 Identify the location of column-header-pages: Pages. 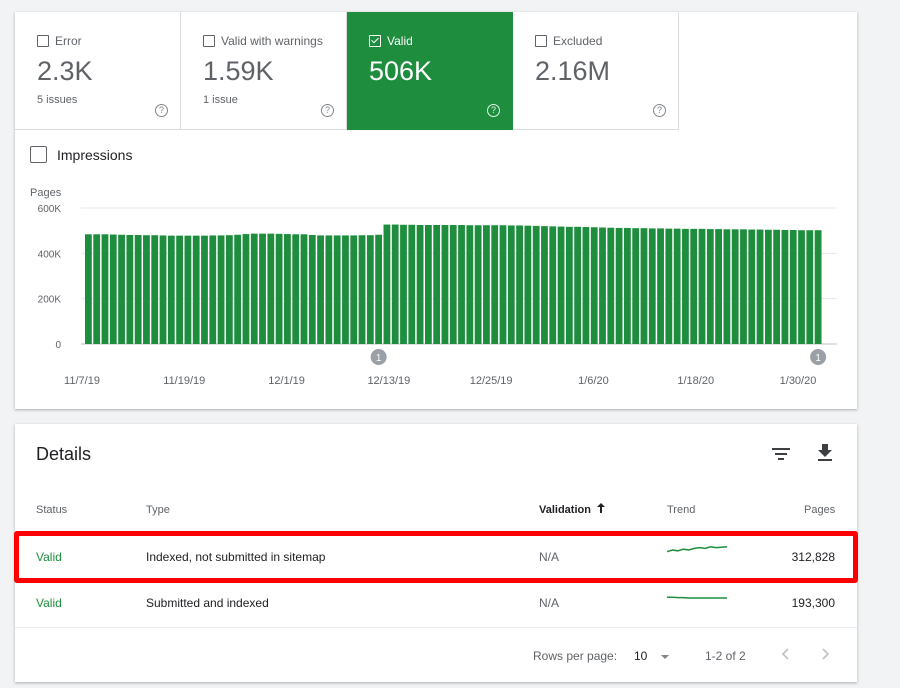
(820, 510).